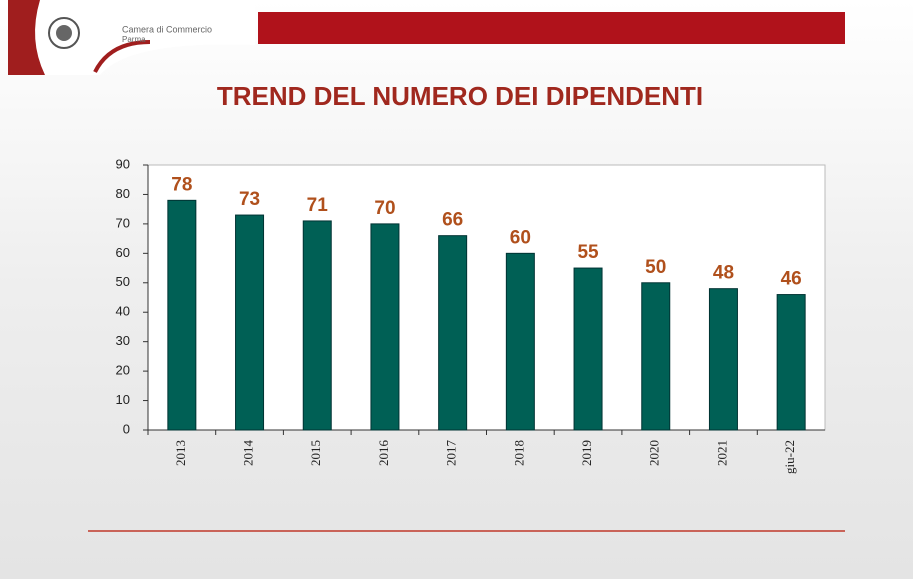 The image size is (913, 579). Describe the element at coordinates (383, 453) in the screenshot. I see `x-tick-label: 2016` at that location.